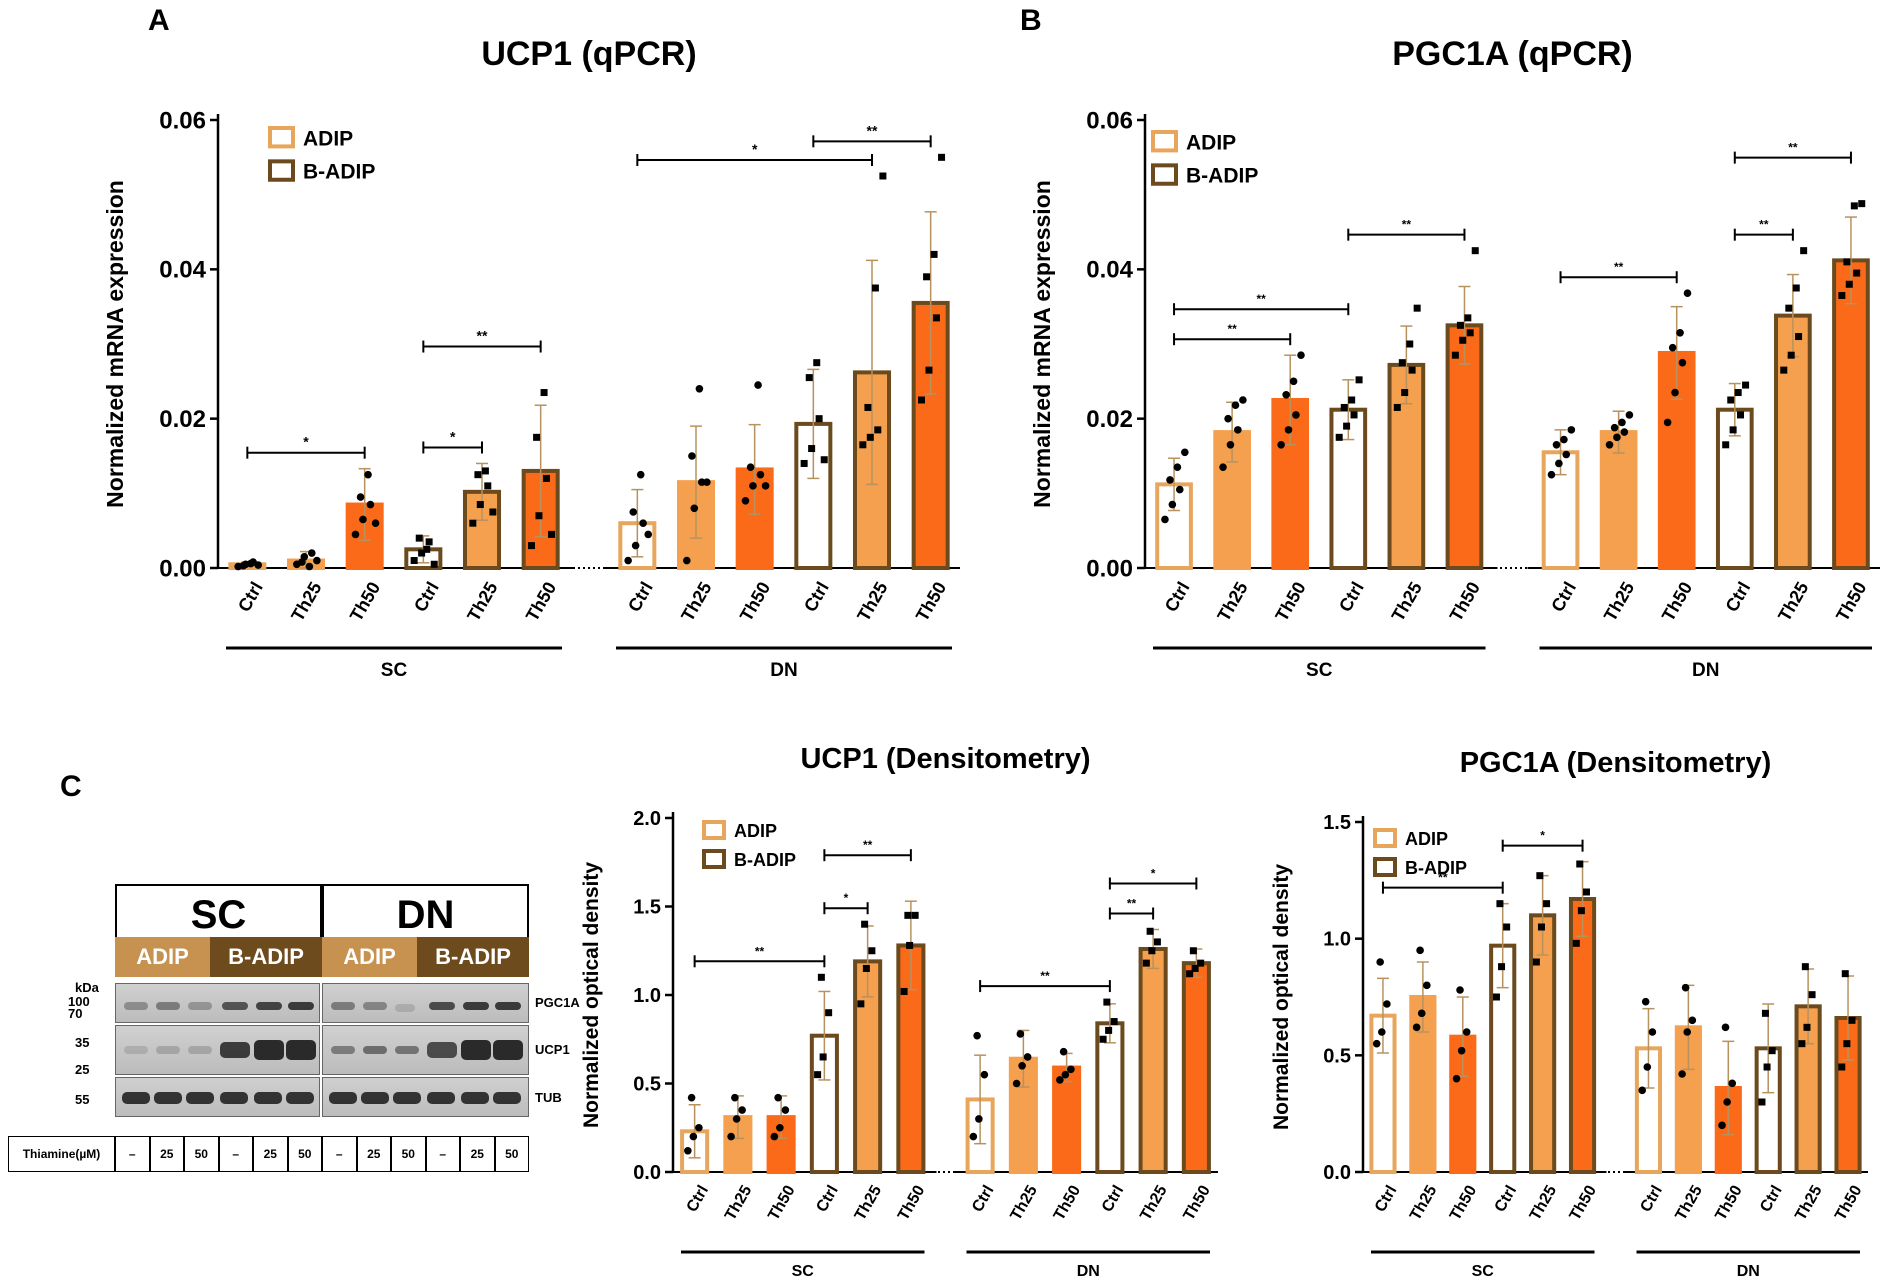 The height and width of the screenshot is (1285, 1901). What do you see at coordinates (217, 1050) in the screenshot?
I see `gel-ucp1-sc` at bounding box center [217, 1050].